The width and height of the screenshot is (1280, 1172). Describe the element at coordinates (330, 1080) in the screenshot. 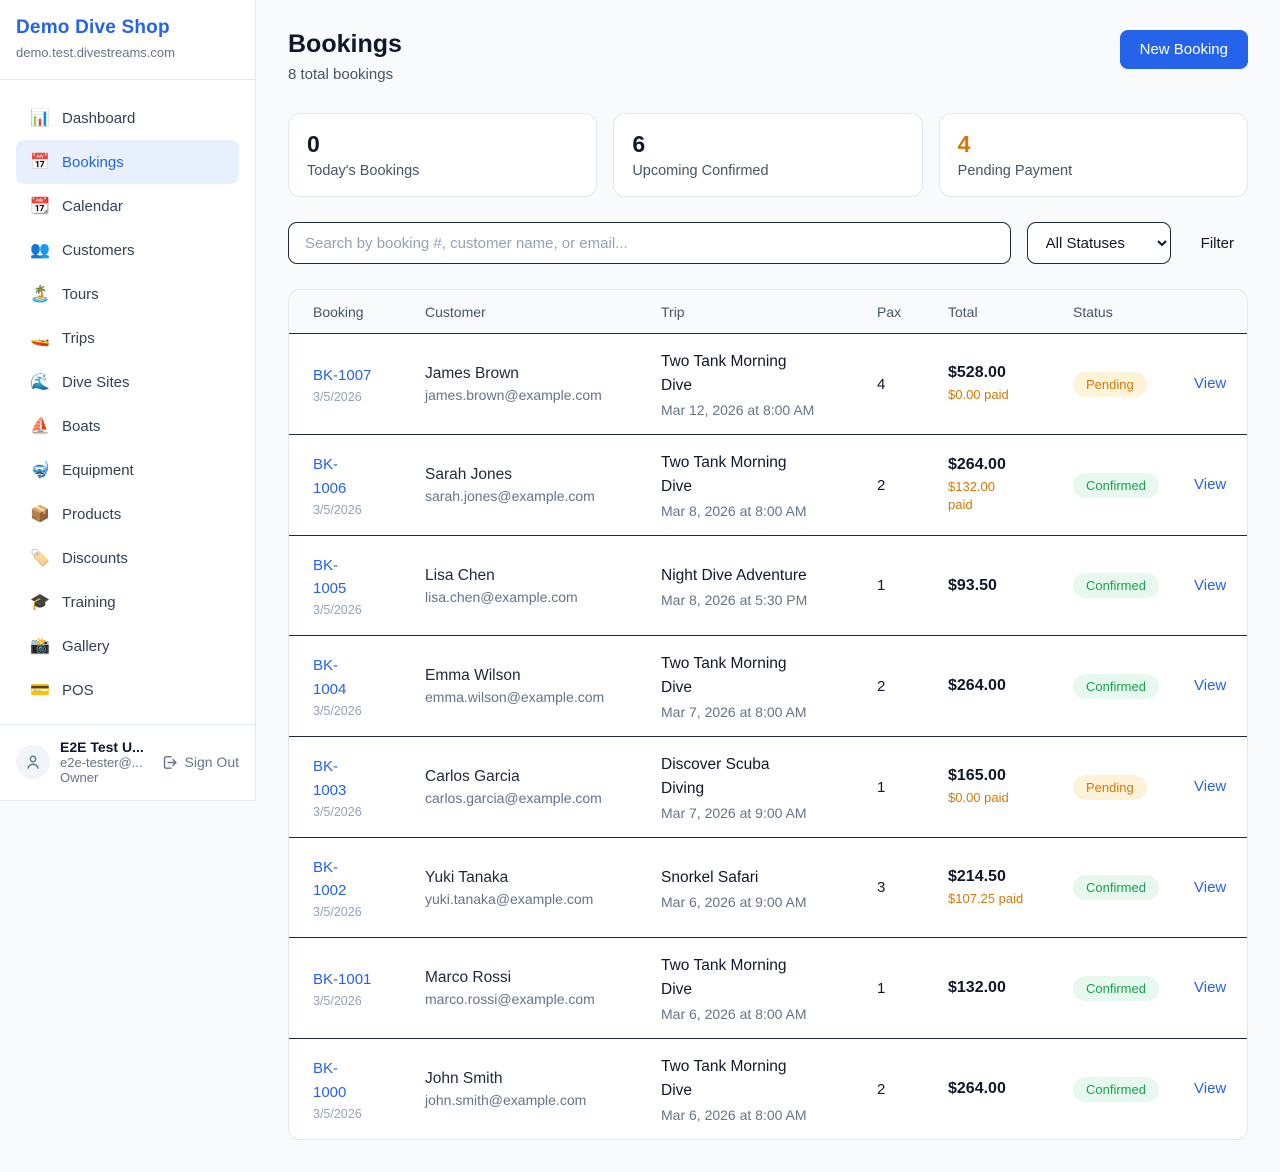

I see `booking-id-link: BK- 1000` at that location.